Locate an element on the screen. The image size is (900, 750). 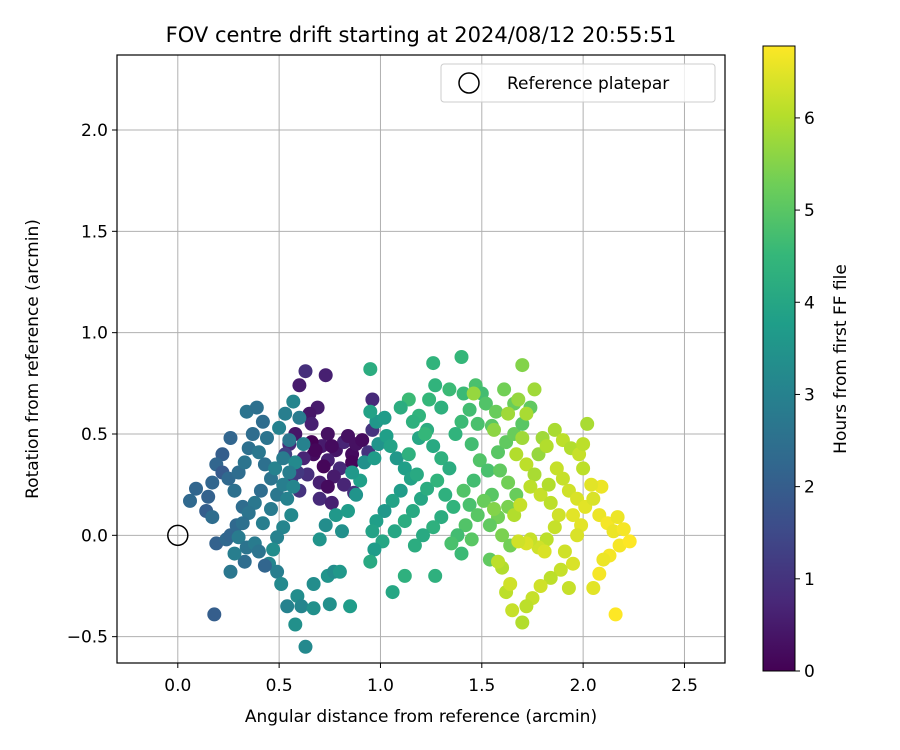
x-tick-label: 1.5 is located at coordinates (481, 686).